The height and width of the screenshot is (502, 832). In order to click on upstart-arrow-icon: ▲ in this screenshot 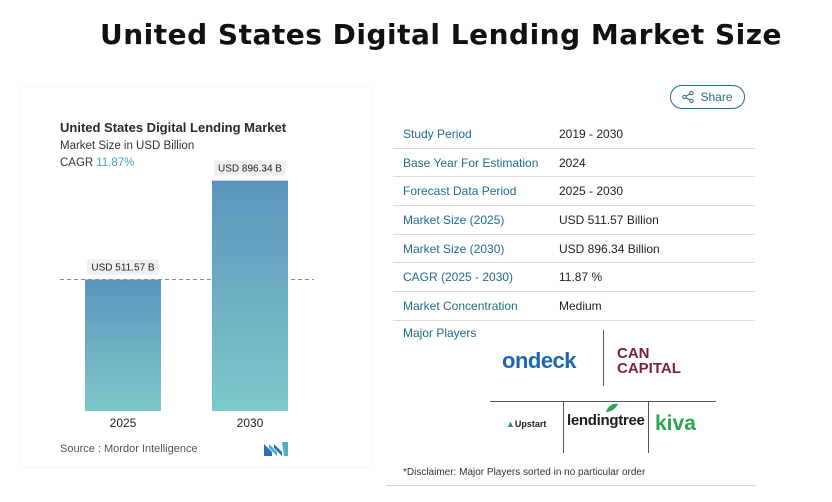, I will do `click(510, 424)`.